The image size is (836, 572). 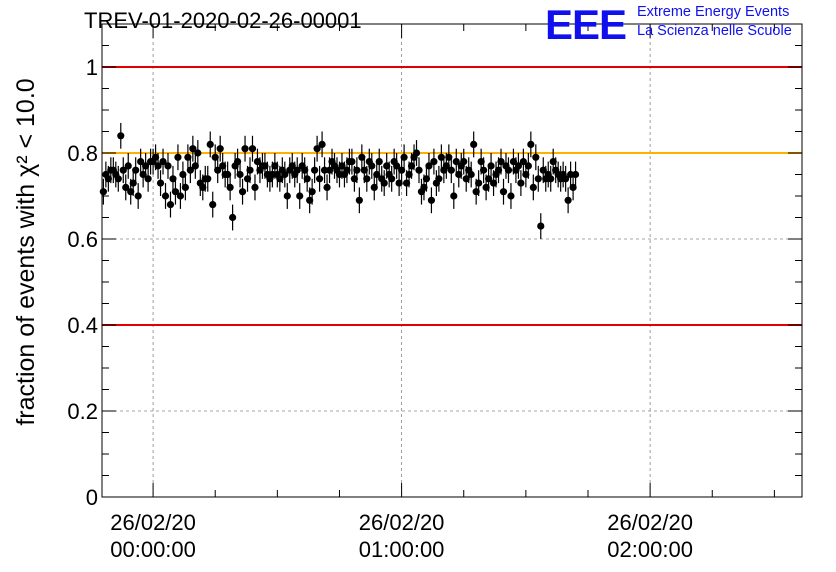 What do you see at coordinates (82, 153) in the screenshot?
I see `y-tick-label: 0.8` at bounding box center [82, 153].